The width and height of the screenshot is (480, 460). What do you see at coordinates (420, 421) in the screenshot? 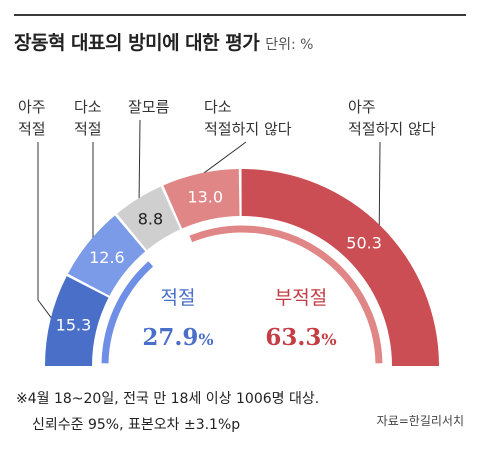
I see `source-label: 자료=한길리서치` at bounding box center [420, 421].